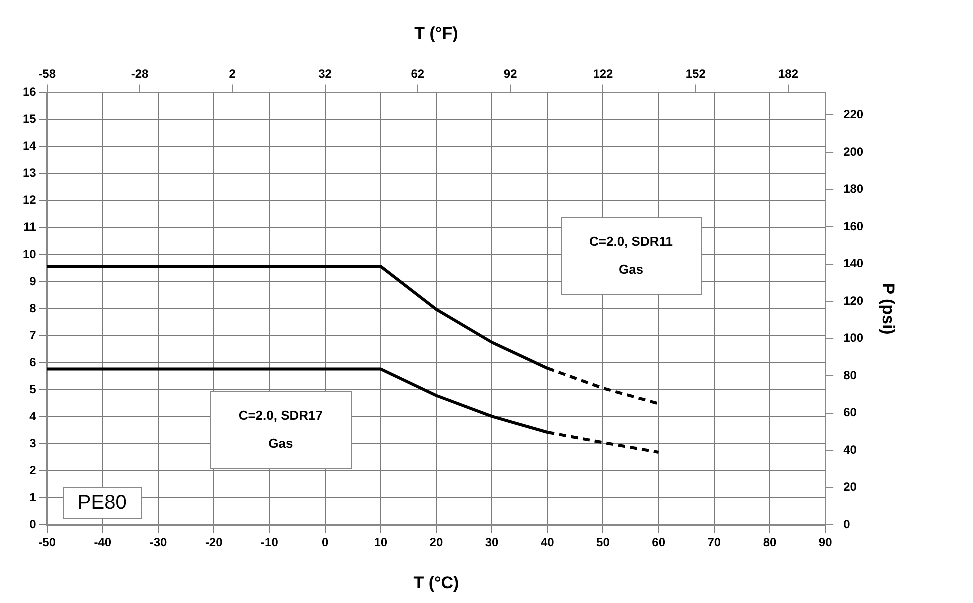 The image size is (973, 603). Describe the element at coordinates (696, 73) in the screenshot. I see `x2-tick-label: 152` at that location.